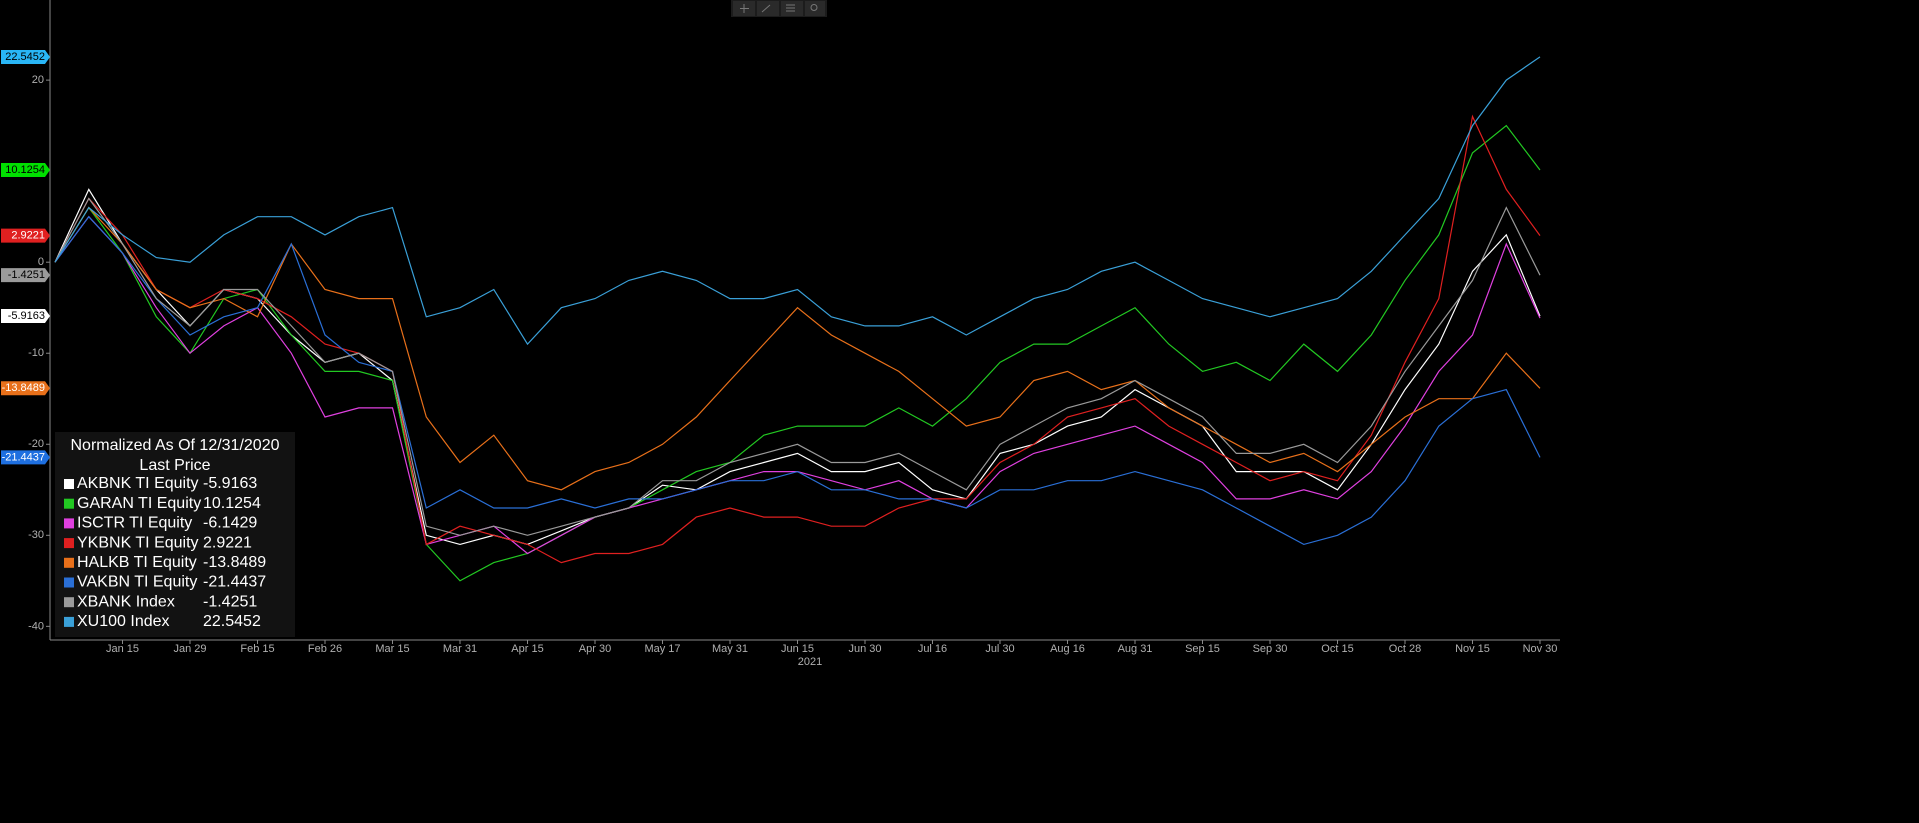 Image resolution: width=1919 pixels, height=823 pixels. Describe the element at coordinates (41, 262) in the screenshot. I see `y-tick-label: 0` at that location.